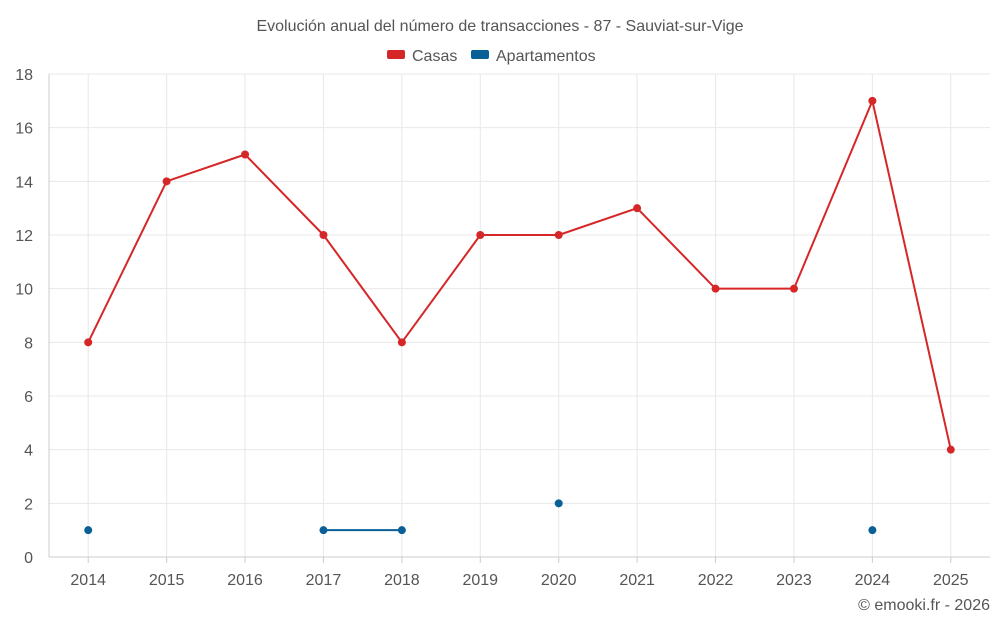  Describe the element at coordinates (480, 54) in the screenshot. I see `legend-swatch-apartamentos` at that location.